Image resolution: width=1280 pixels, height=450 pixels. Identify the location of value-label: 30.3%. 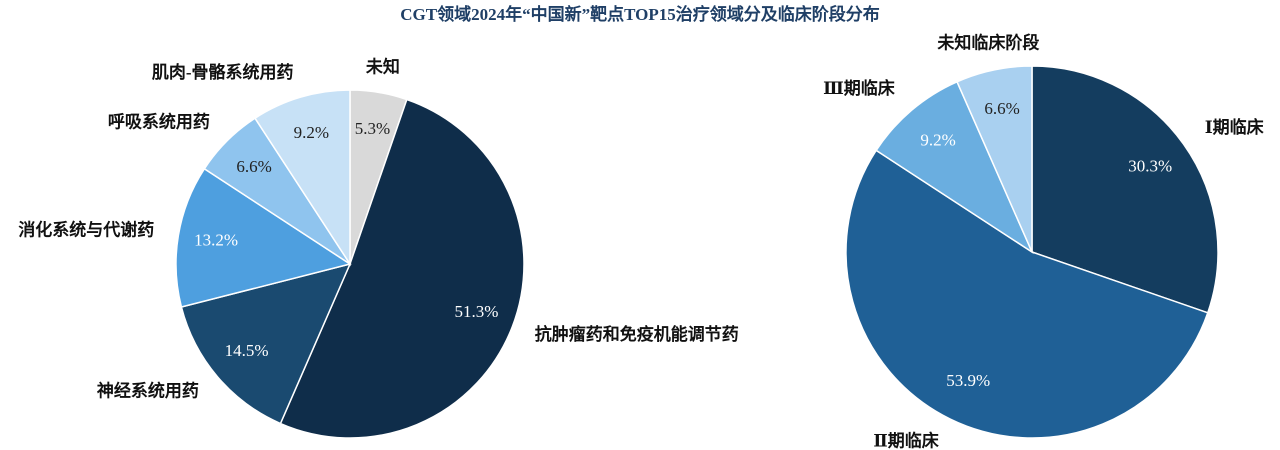
(1150, 166).